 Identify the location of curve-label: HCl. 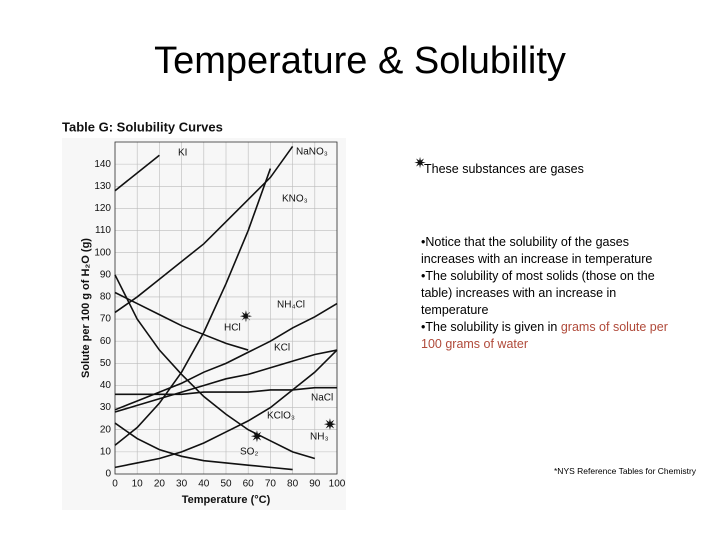
(232, 328).